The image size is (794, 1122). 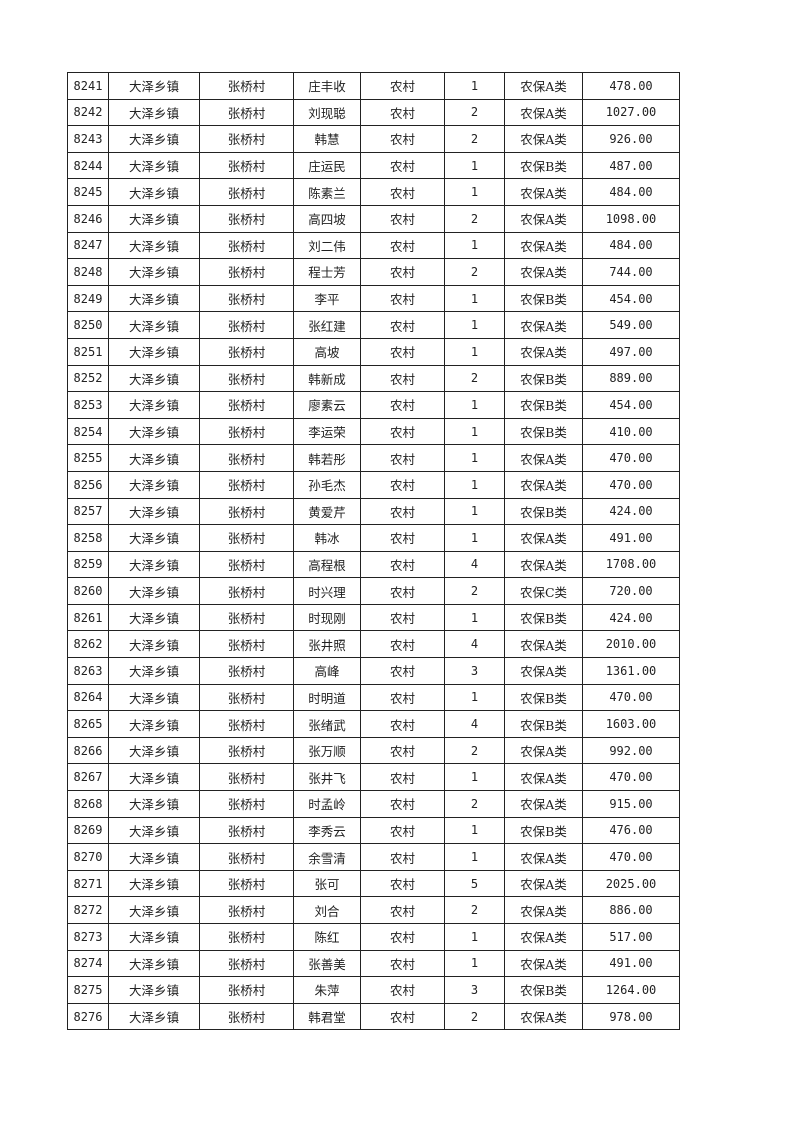 I want to click on id-cell: 8273, so click(x=88, y=937).